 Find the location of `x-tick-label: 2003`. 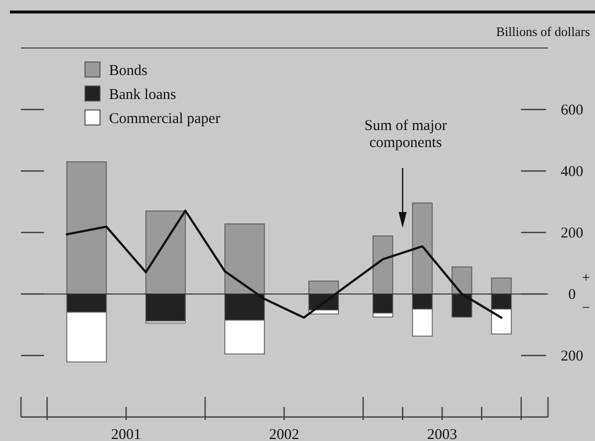

x-tick-label: 2003 is located at coordinates (442, 434).